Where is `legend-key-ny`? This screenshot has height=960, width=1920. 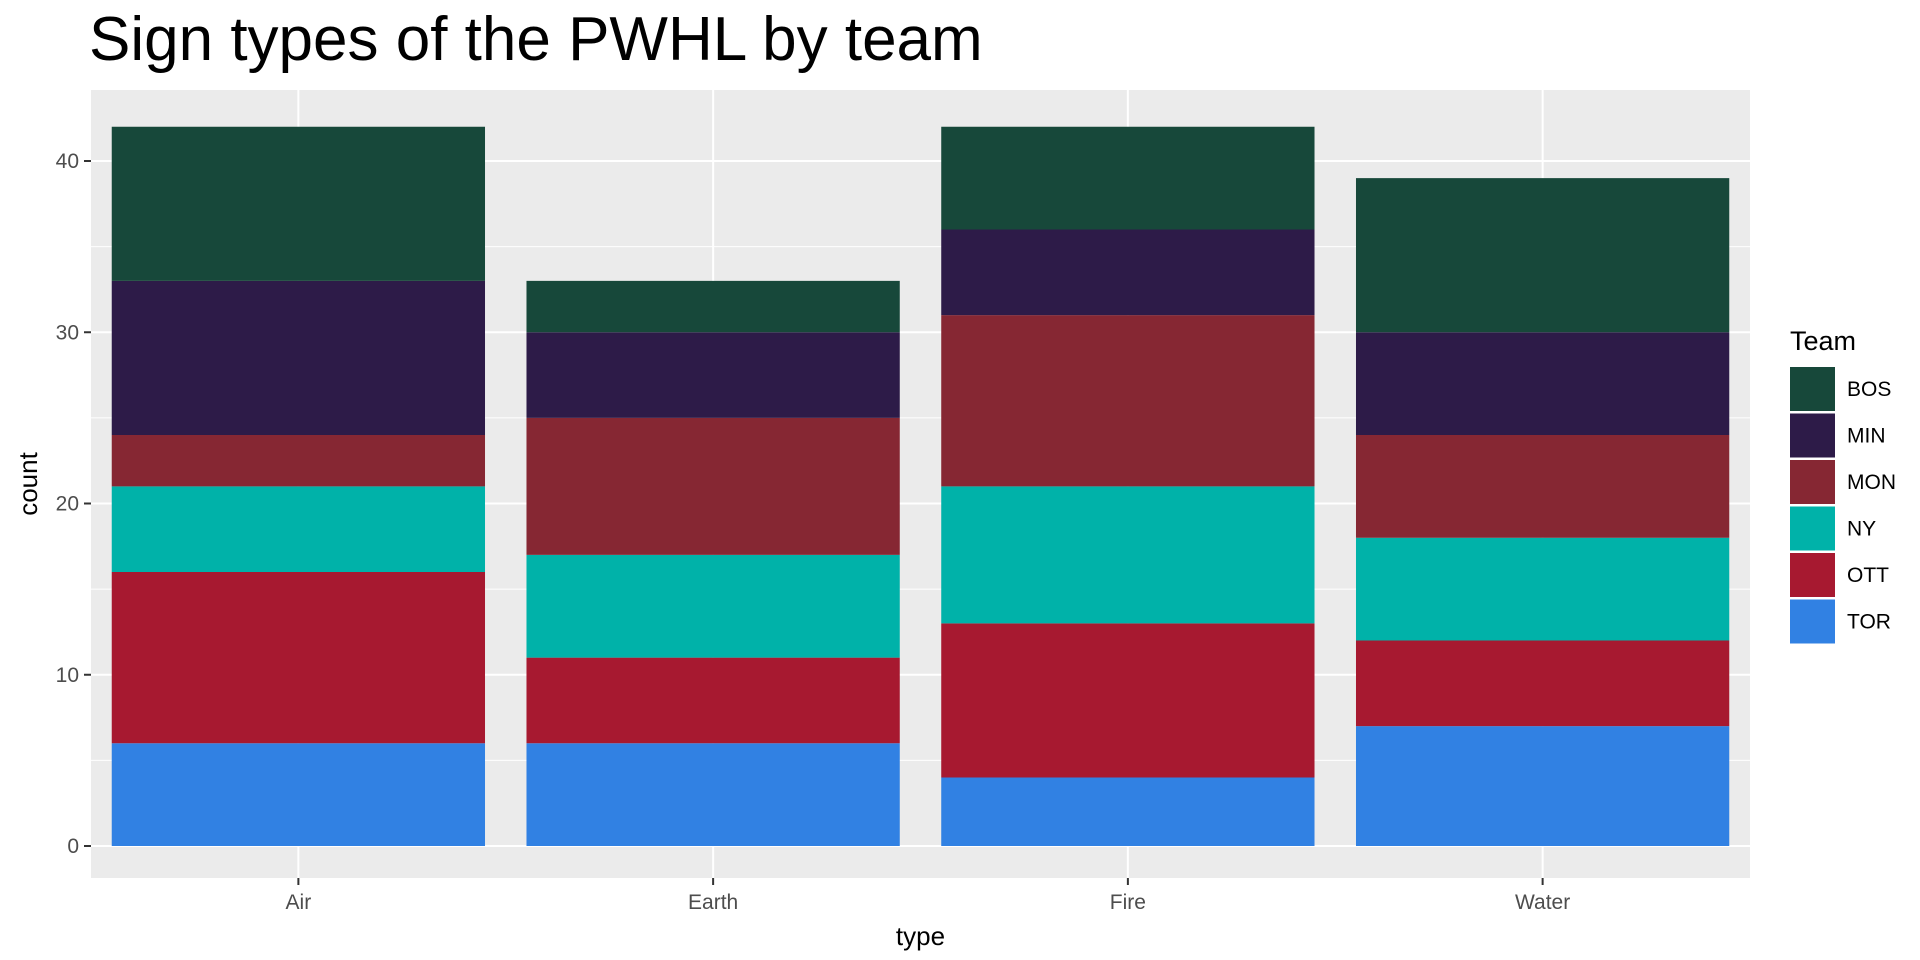 legend-key-ny is located at coordinates (1812, 528).